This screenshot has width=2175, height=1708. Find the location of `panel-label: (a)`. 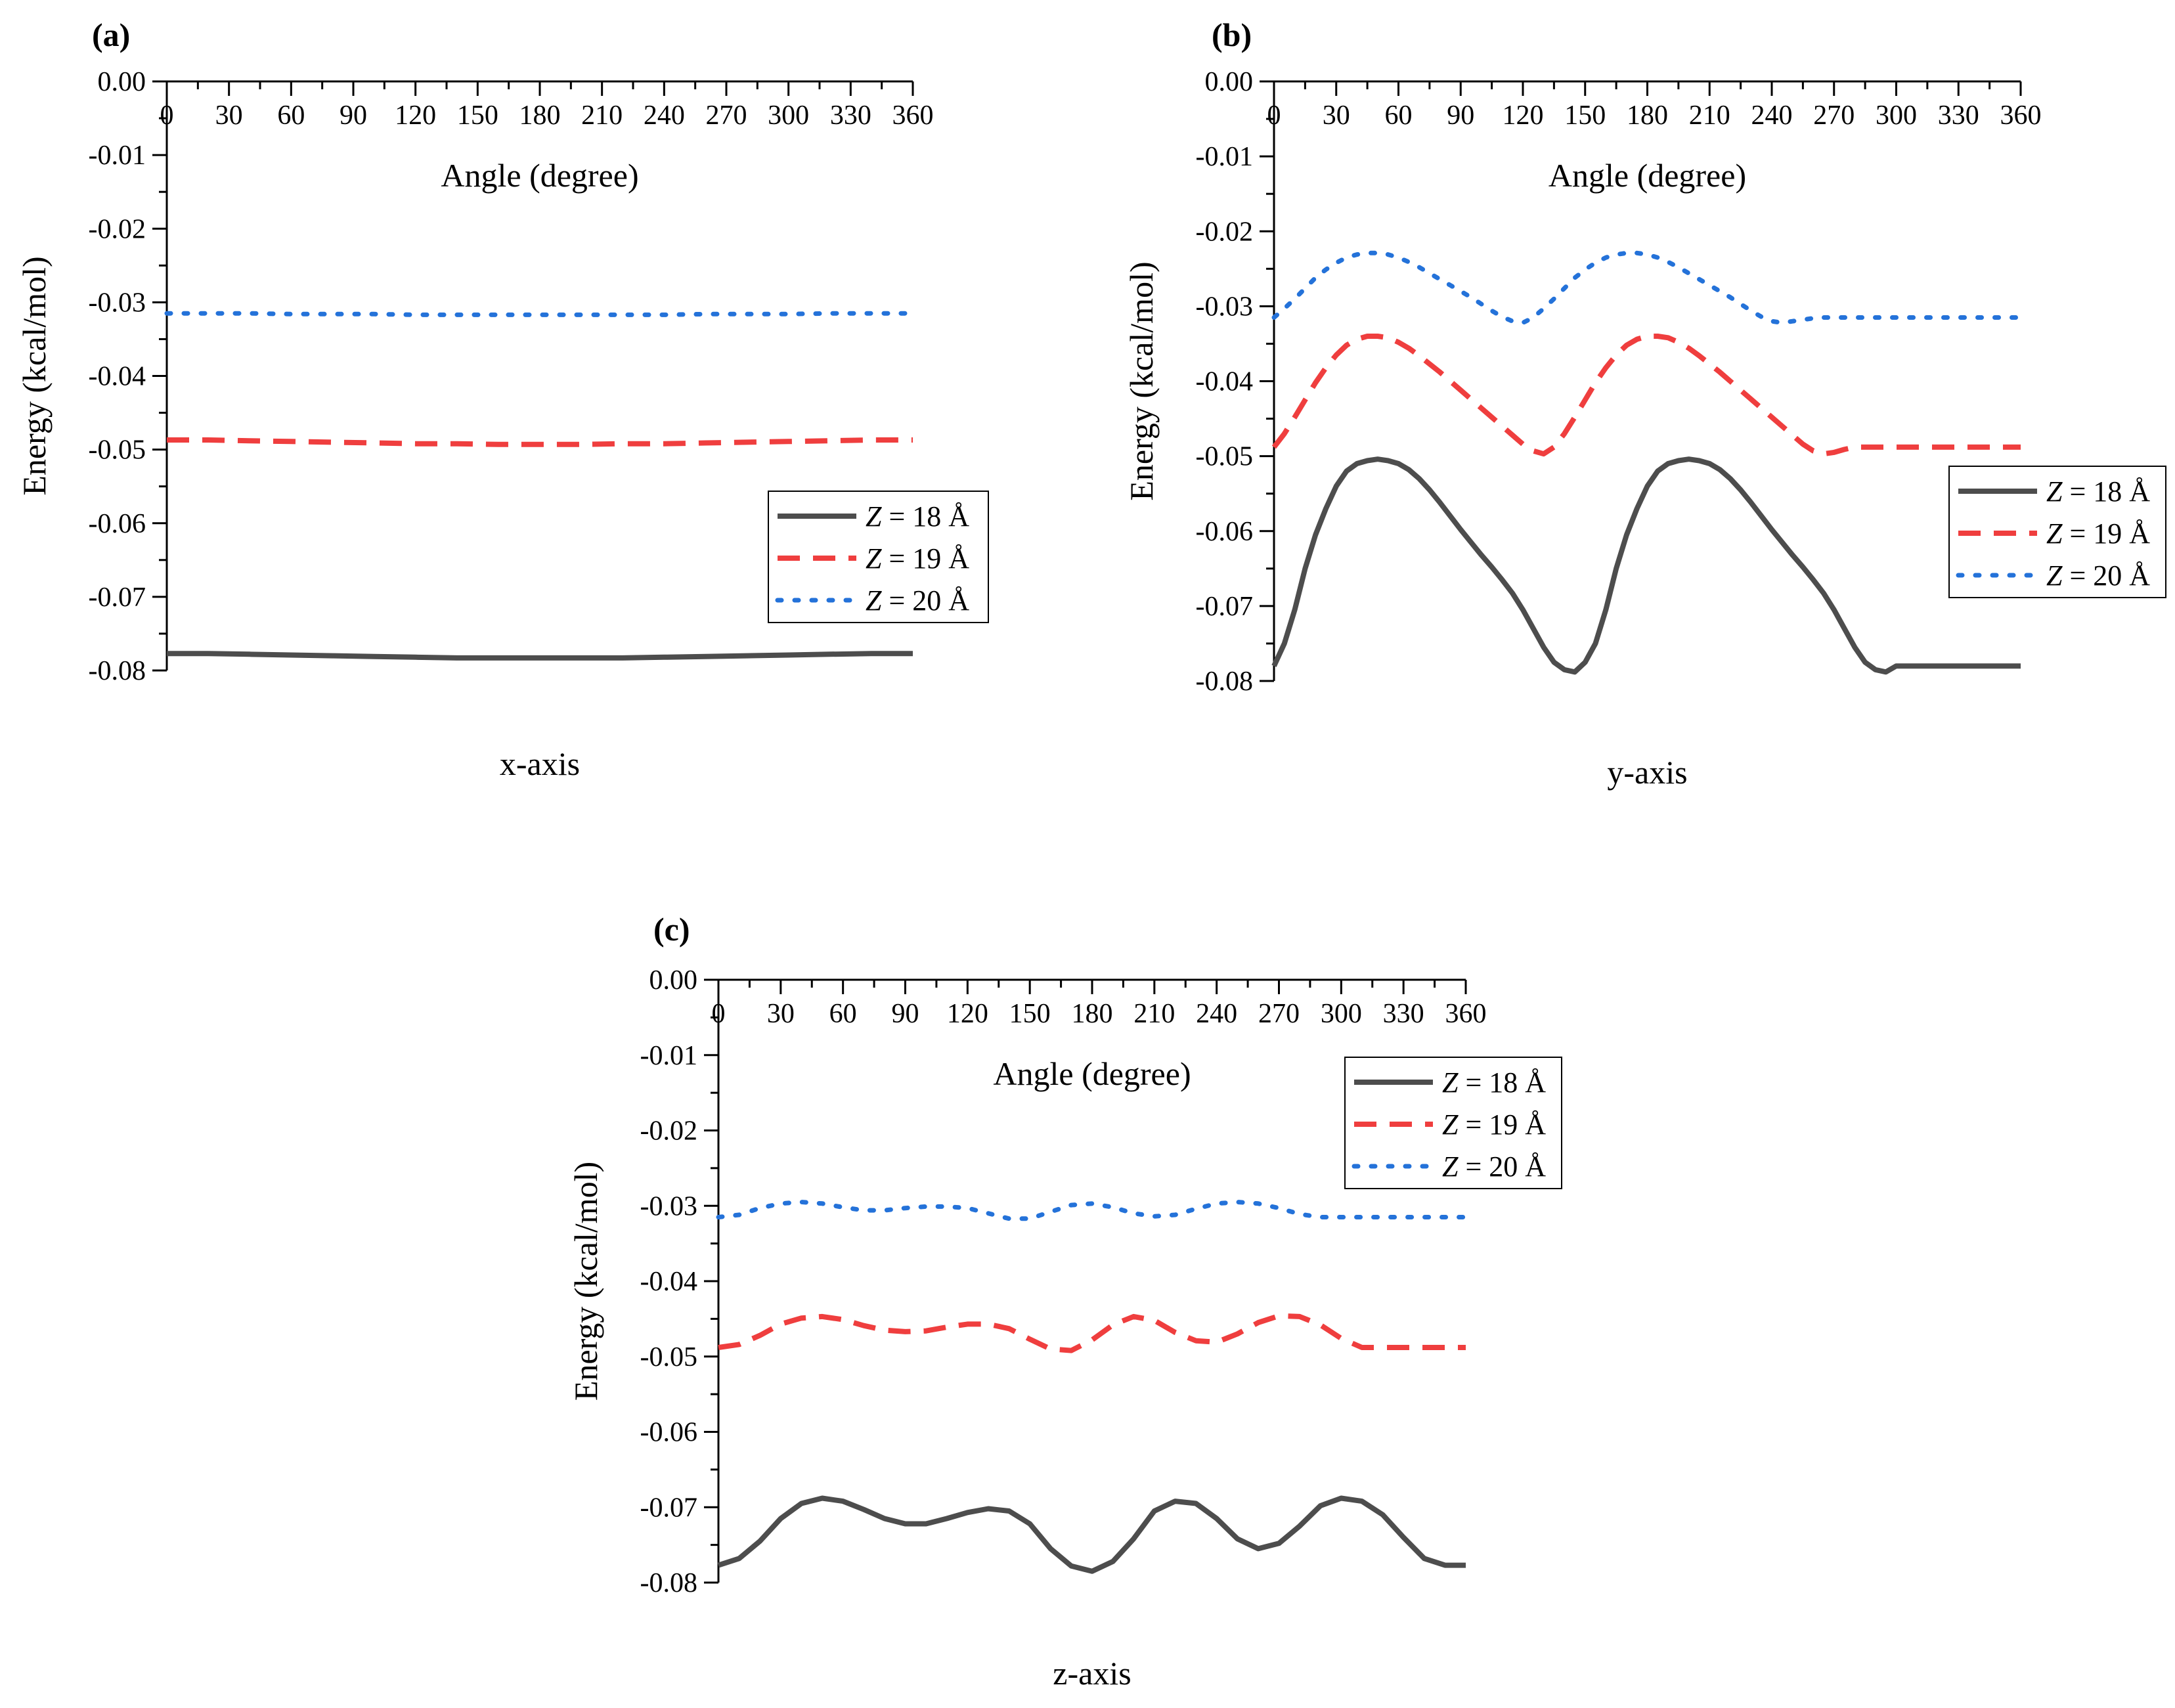

panel-label: (a) is located at coordinates (111, 34).